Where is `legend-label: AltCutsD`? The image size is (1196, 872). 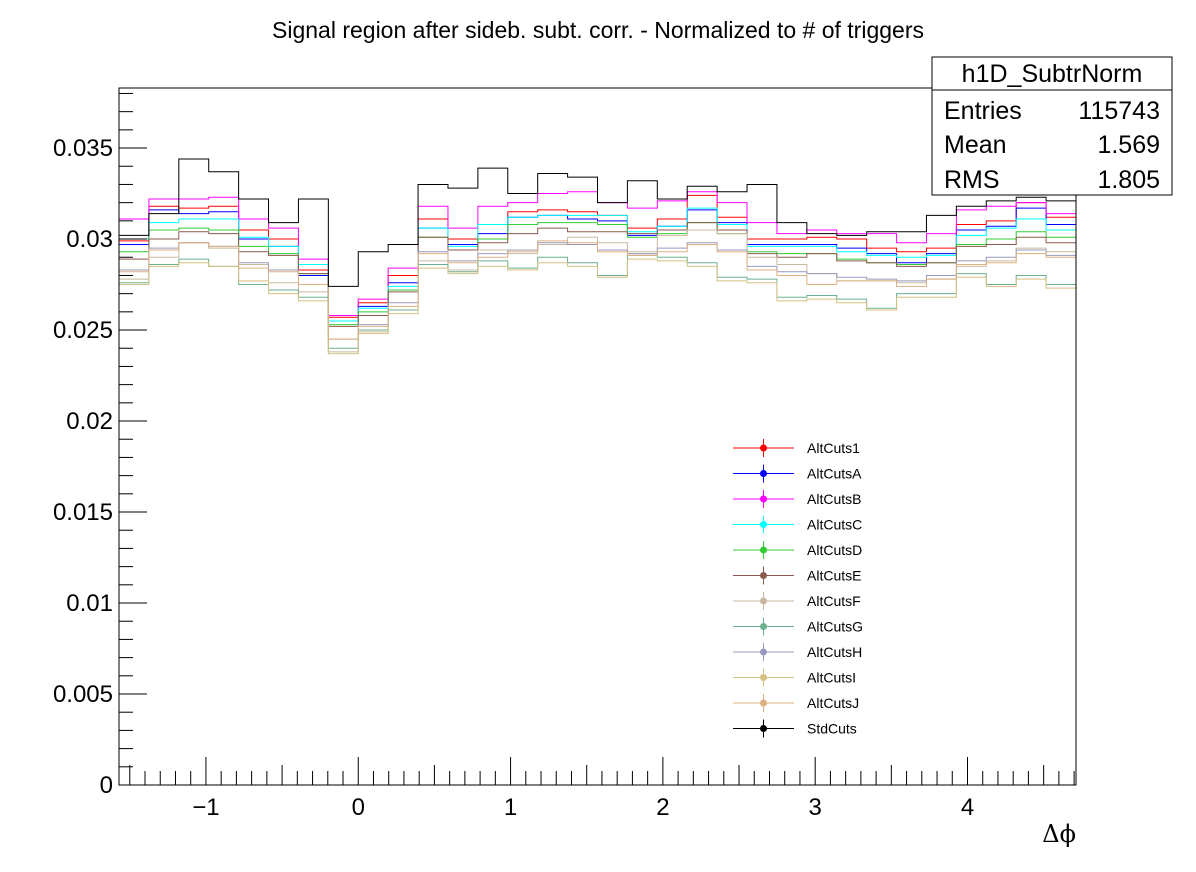 legend-label: AltCutsD is located at coordinates (834, 550).